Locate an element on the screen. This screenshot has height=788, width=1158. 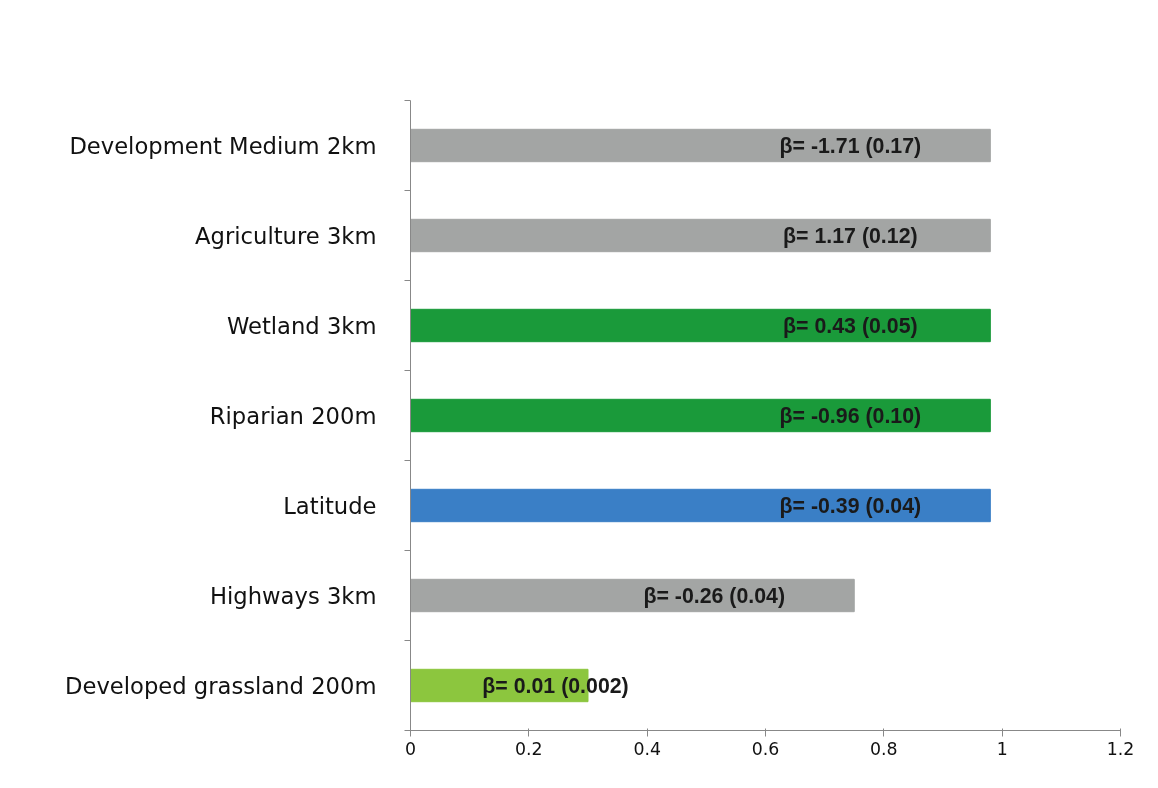
y-tick-label: Developed grassland 200m is located at coordinates (221, 685).